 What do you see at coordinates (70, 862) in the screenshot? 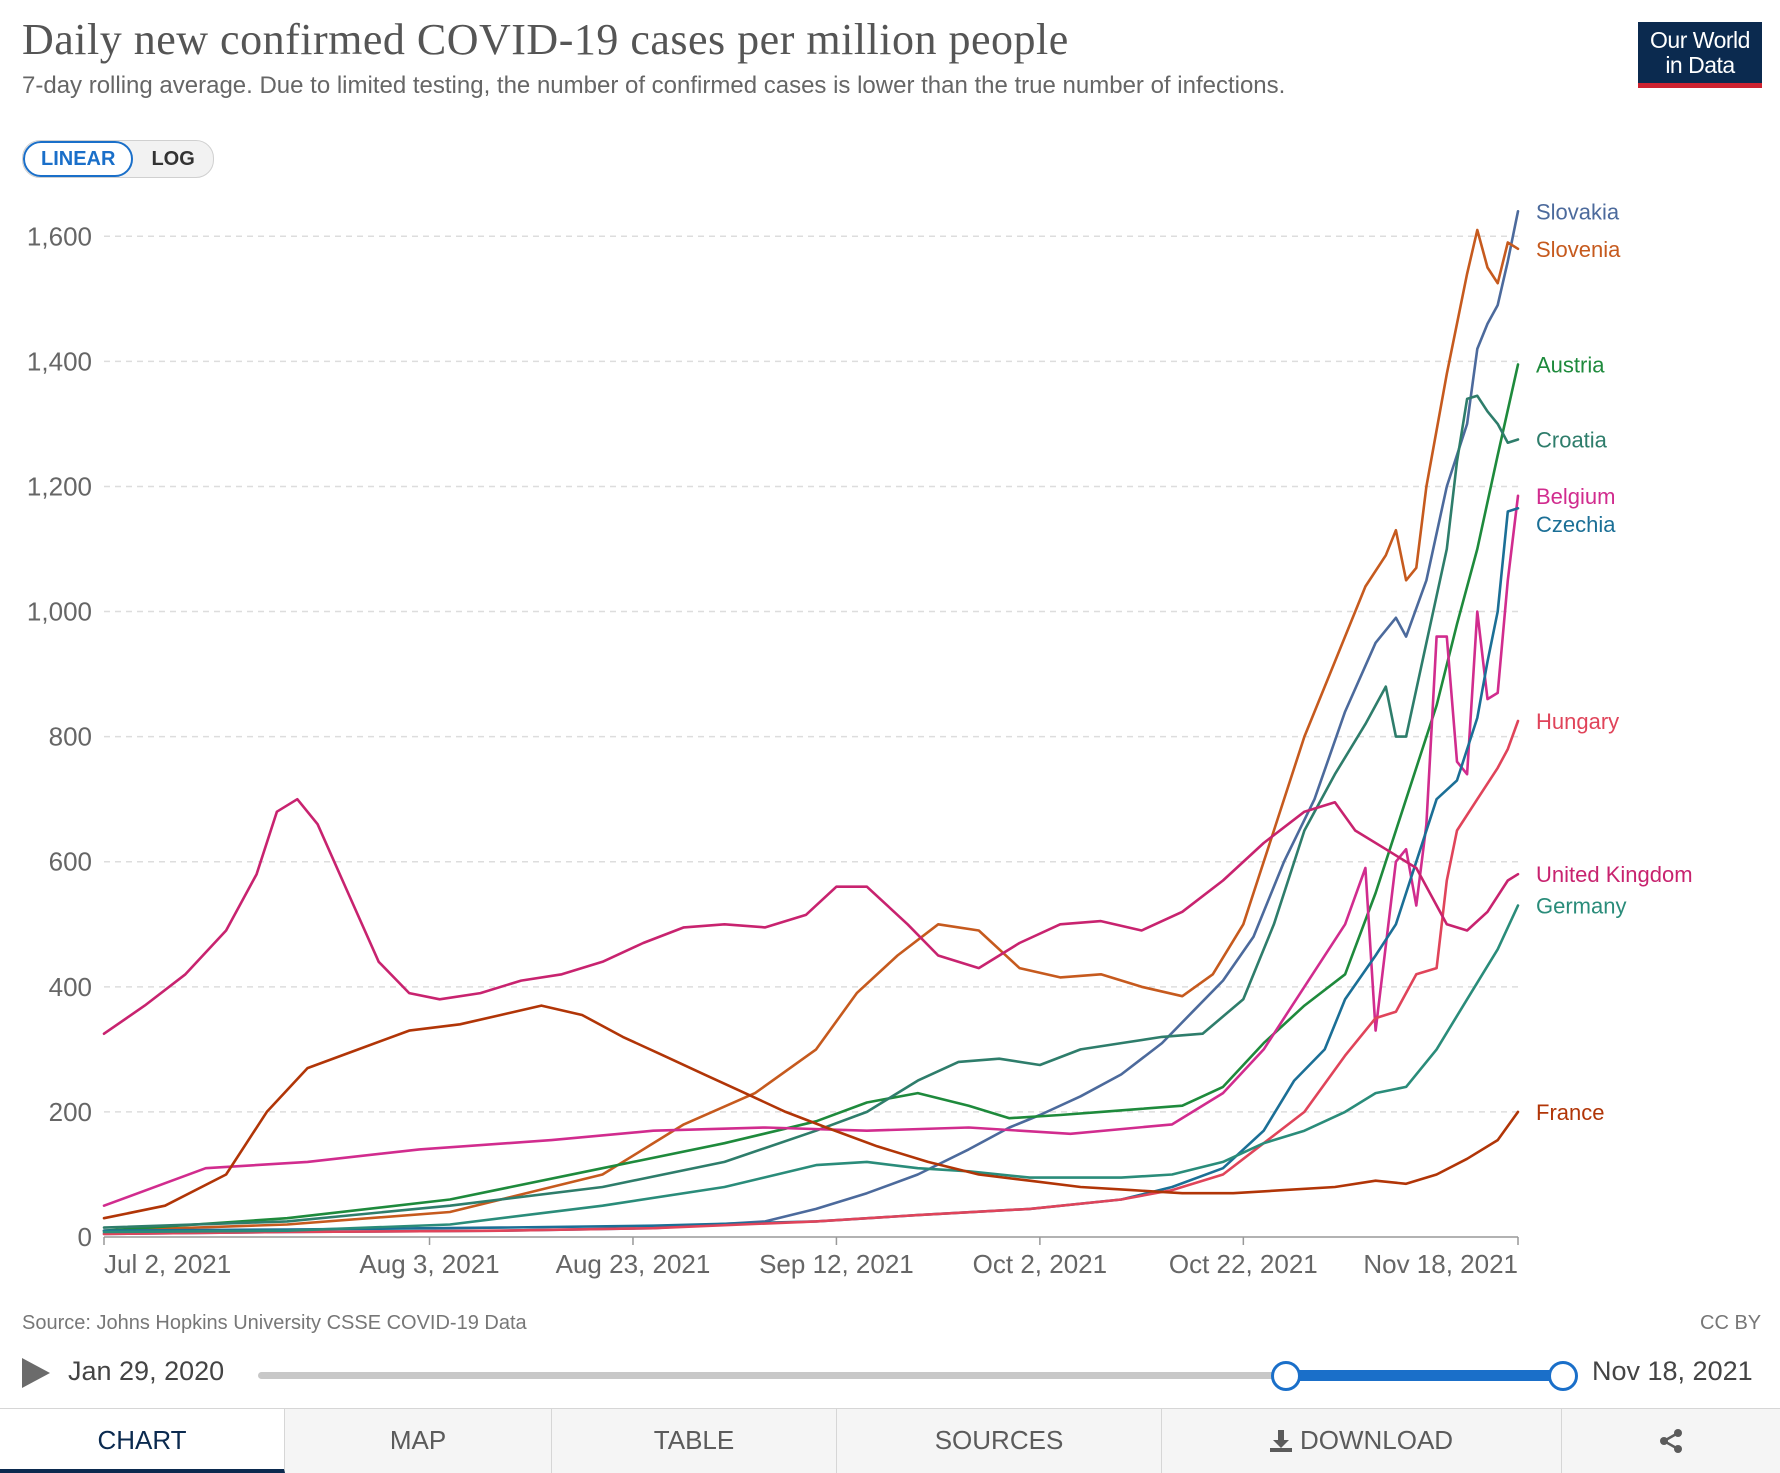
I see `y-tick-label: 600` at bounding box center [70, 862].